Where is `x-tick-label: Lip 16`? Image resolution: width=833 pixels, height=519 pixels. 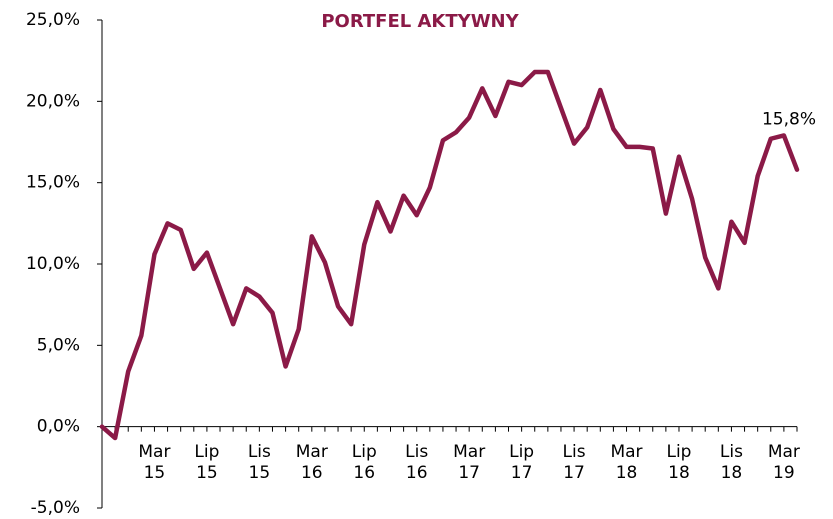
x-tick-label: Lip 16 is located at coordinates (364, 462).